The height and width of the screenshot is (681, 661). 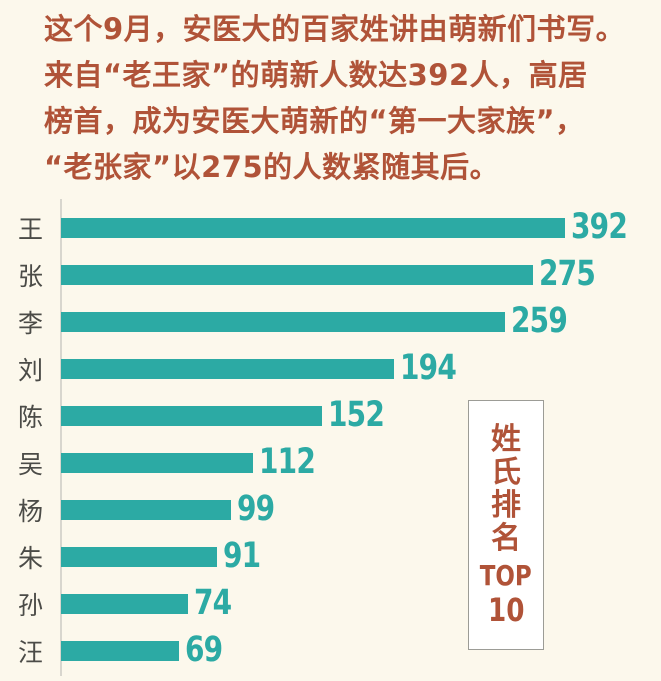 What do you see at coordinates (30, 464) in the screenshot?
I see `category-label: 吴` at bounding box center [30, 464].